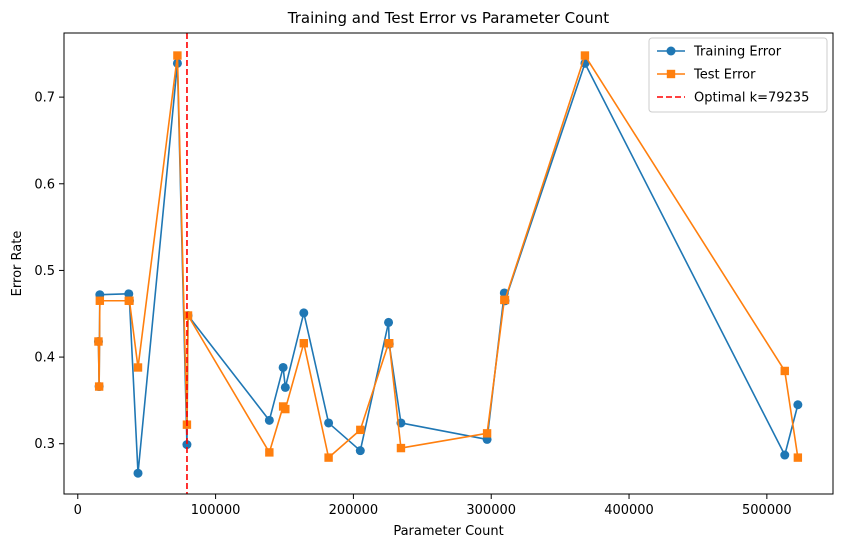 The height and width of the screenshot is (547, 846). What do you see at coordinates (448, 531) in the screenshot?
I see `x-axis-label: Parameter Count` at bounding box center [448, 531].